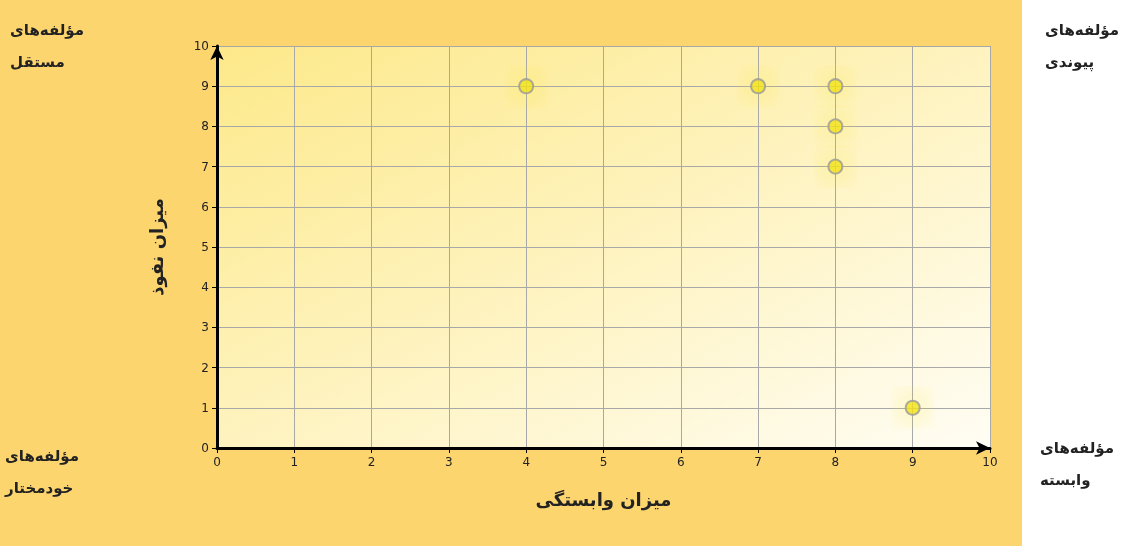  I want to click on text: مؤلفه‌های وابسته, so click(1077, 464).